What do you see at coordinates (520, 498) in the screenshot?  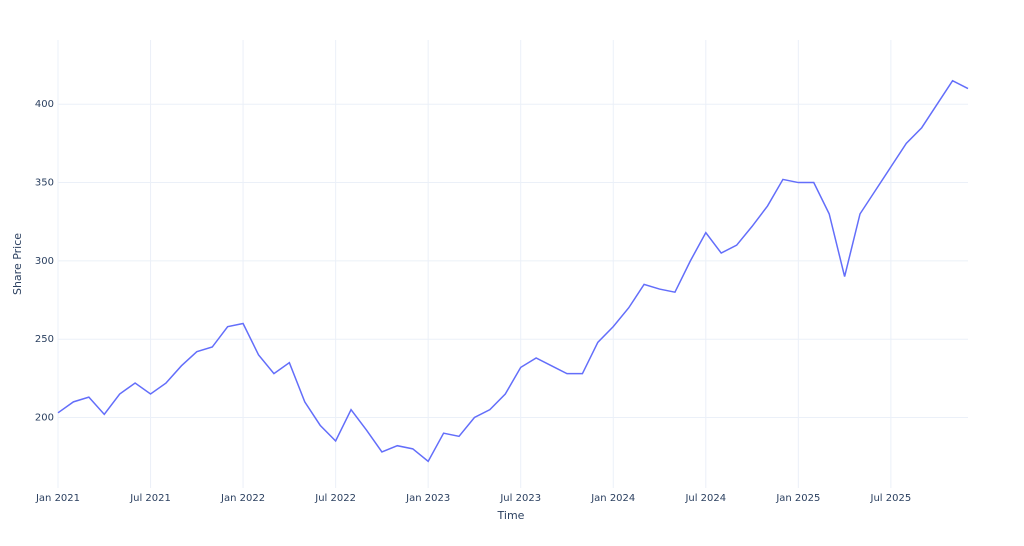 I see `x-tick-label: Jul 2023` at bounding box center [520, 498].